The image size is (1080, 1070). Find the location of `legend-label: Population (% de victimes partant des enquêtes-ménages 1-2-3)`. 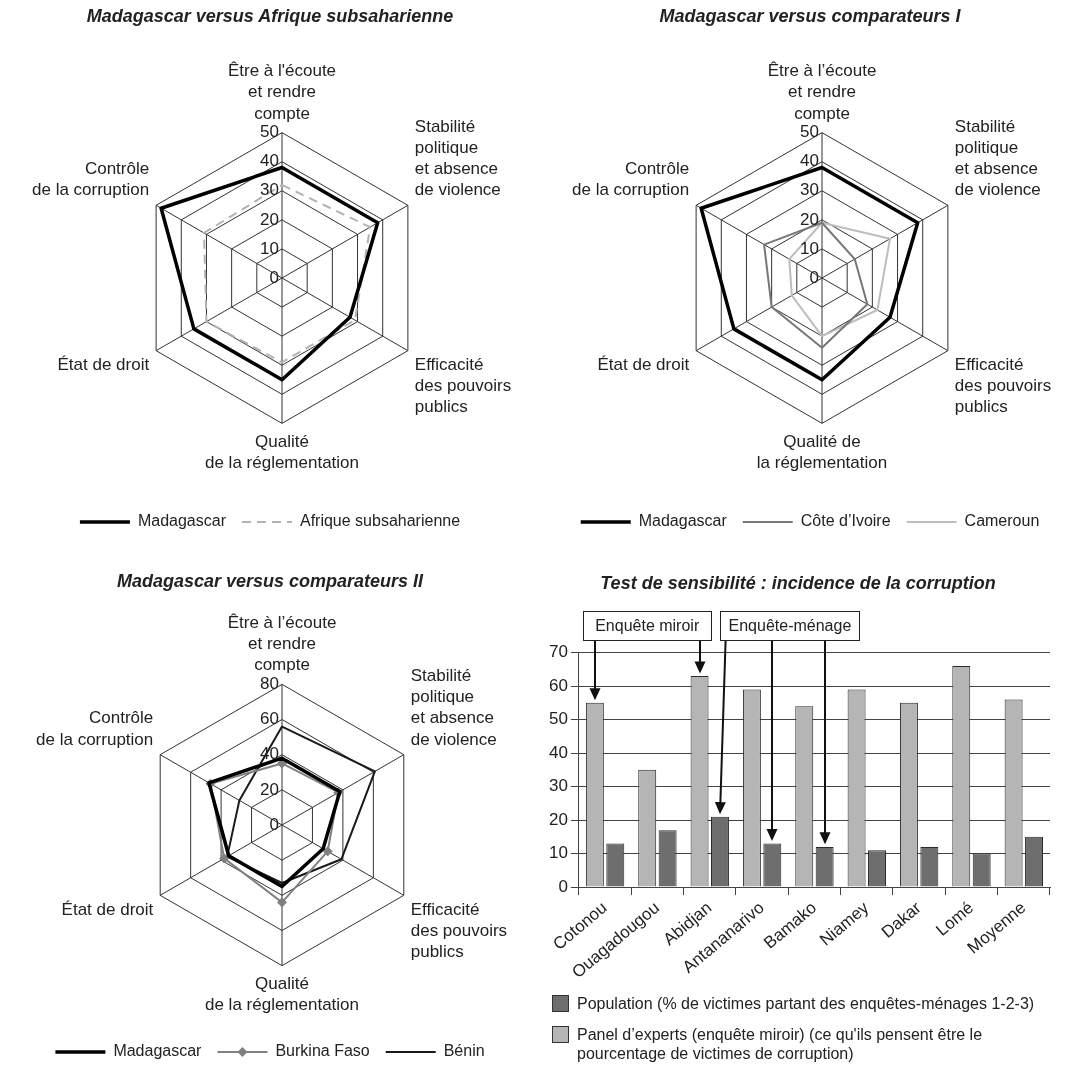

legend-label: Population (% de victimes partant des enquêtes-ménages 1-2-3) is located at coordinates (806, 1003).